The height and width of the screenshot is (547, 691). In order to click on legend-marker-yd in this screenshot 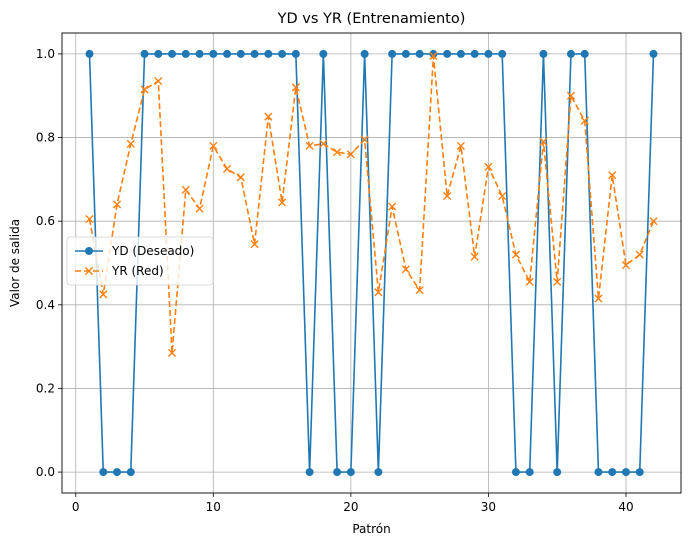, I will do `click(89, 251)`.